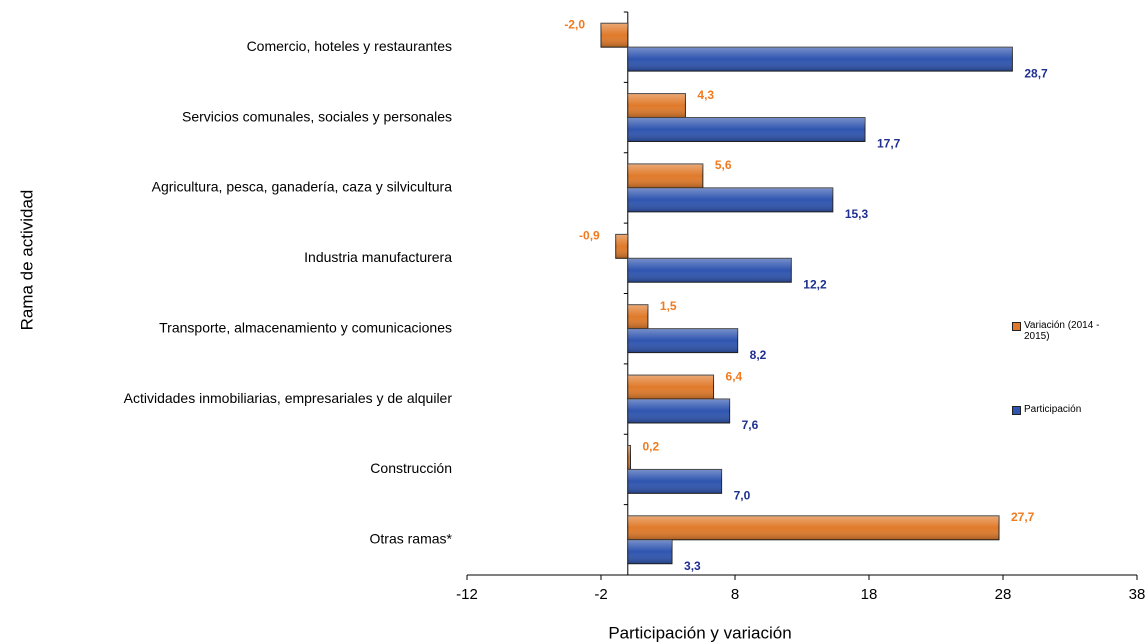  What do you see at coordinates (857, 214) in the screenshot?
I see `value-label: 15,3` at bounding box center [857, 214].